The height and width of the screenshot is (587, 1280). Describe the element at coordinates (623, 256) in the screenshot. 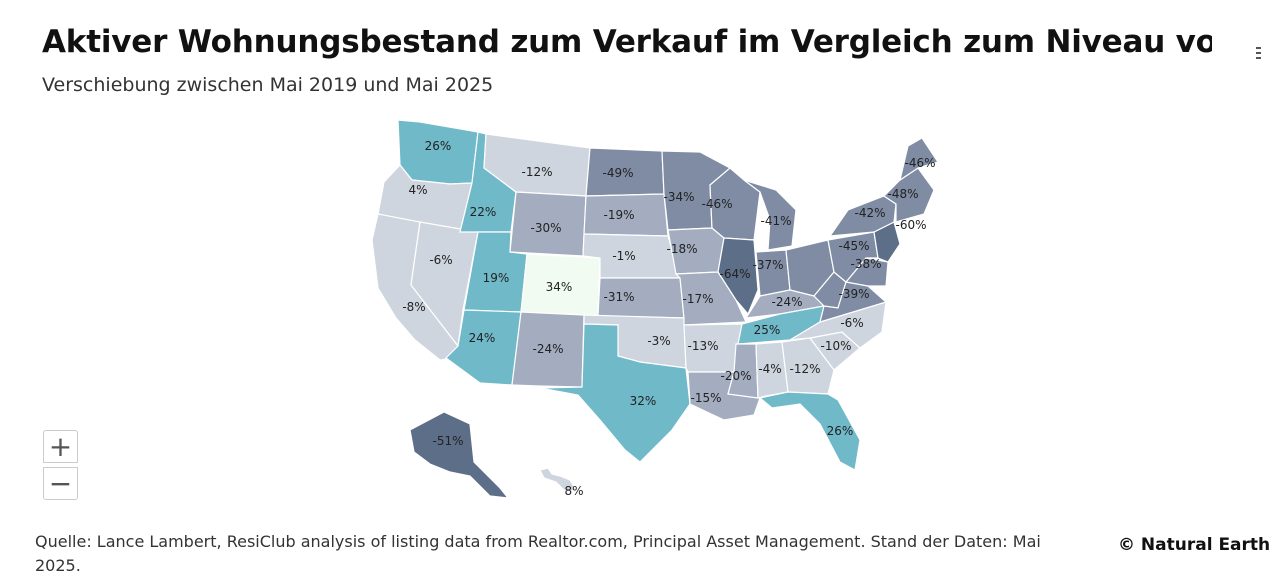

I see `state-label-ne: -1%` at that location.